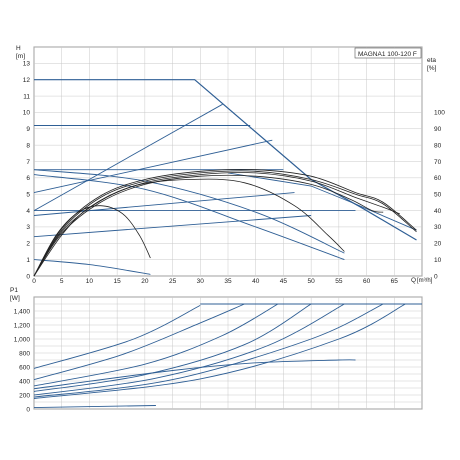  What do you see at coordinates (438, 260) in the screenshot?
I see `eta-tick-label: 10` at bounding box center [438, 260].